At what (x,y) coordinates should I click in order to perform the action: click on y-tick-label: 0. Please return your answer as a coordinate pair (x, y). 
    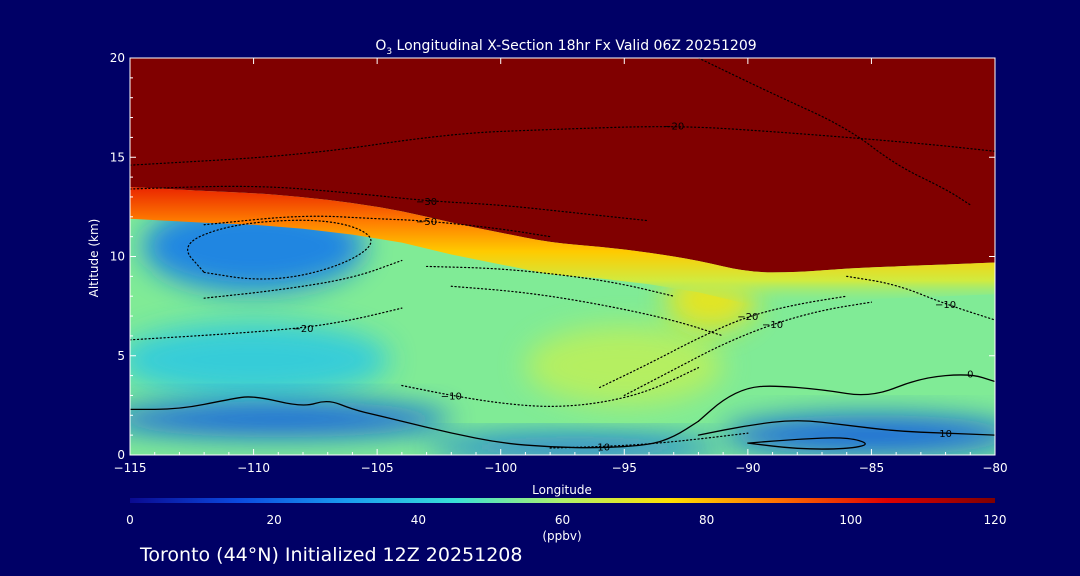
    Looking at the image, I should click on (121, 455).